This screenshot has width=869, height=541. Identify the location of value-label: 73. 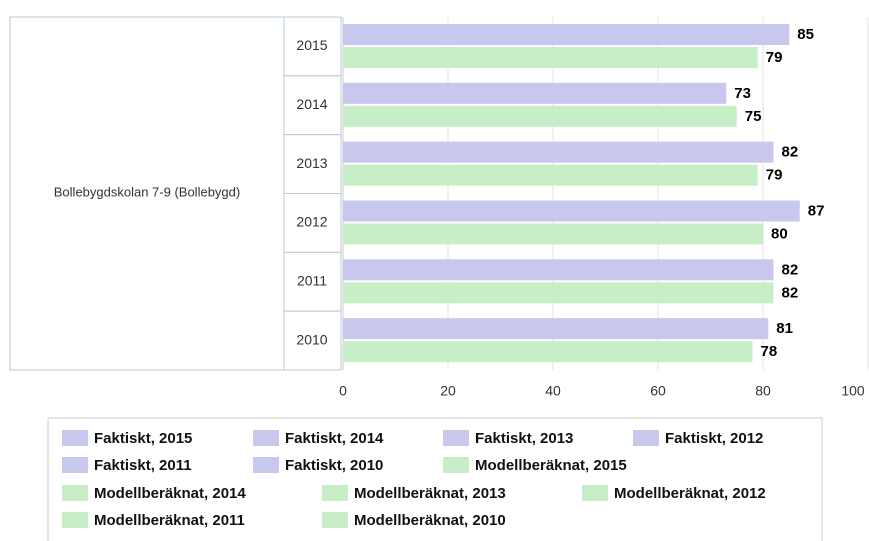
(742, 93).